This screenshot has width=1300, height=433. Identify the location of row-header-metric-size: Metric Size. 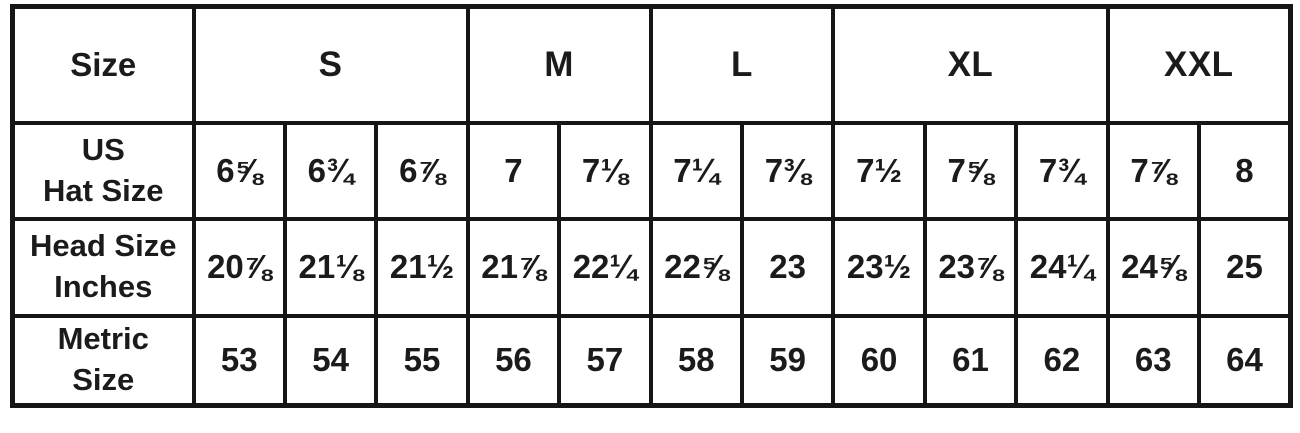
(103, 360).